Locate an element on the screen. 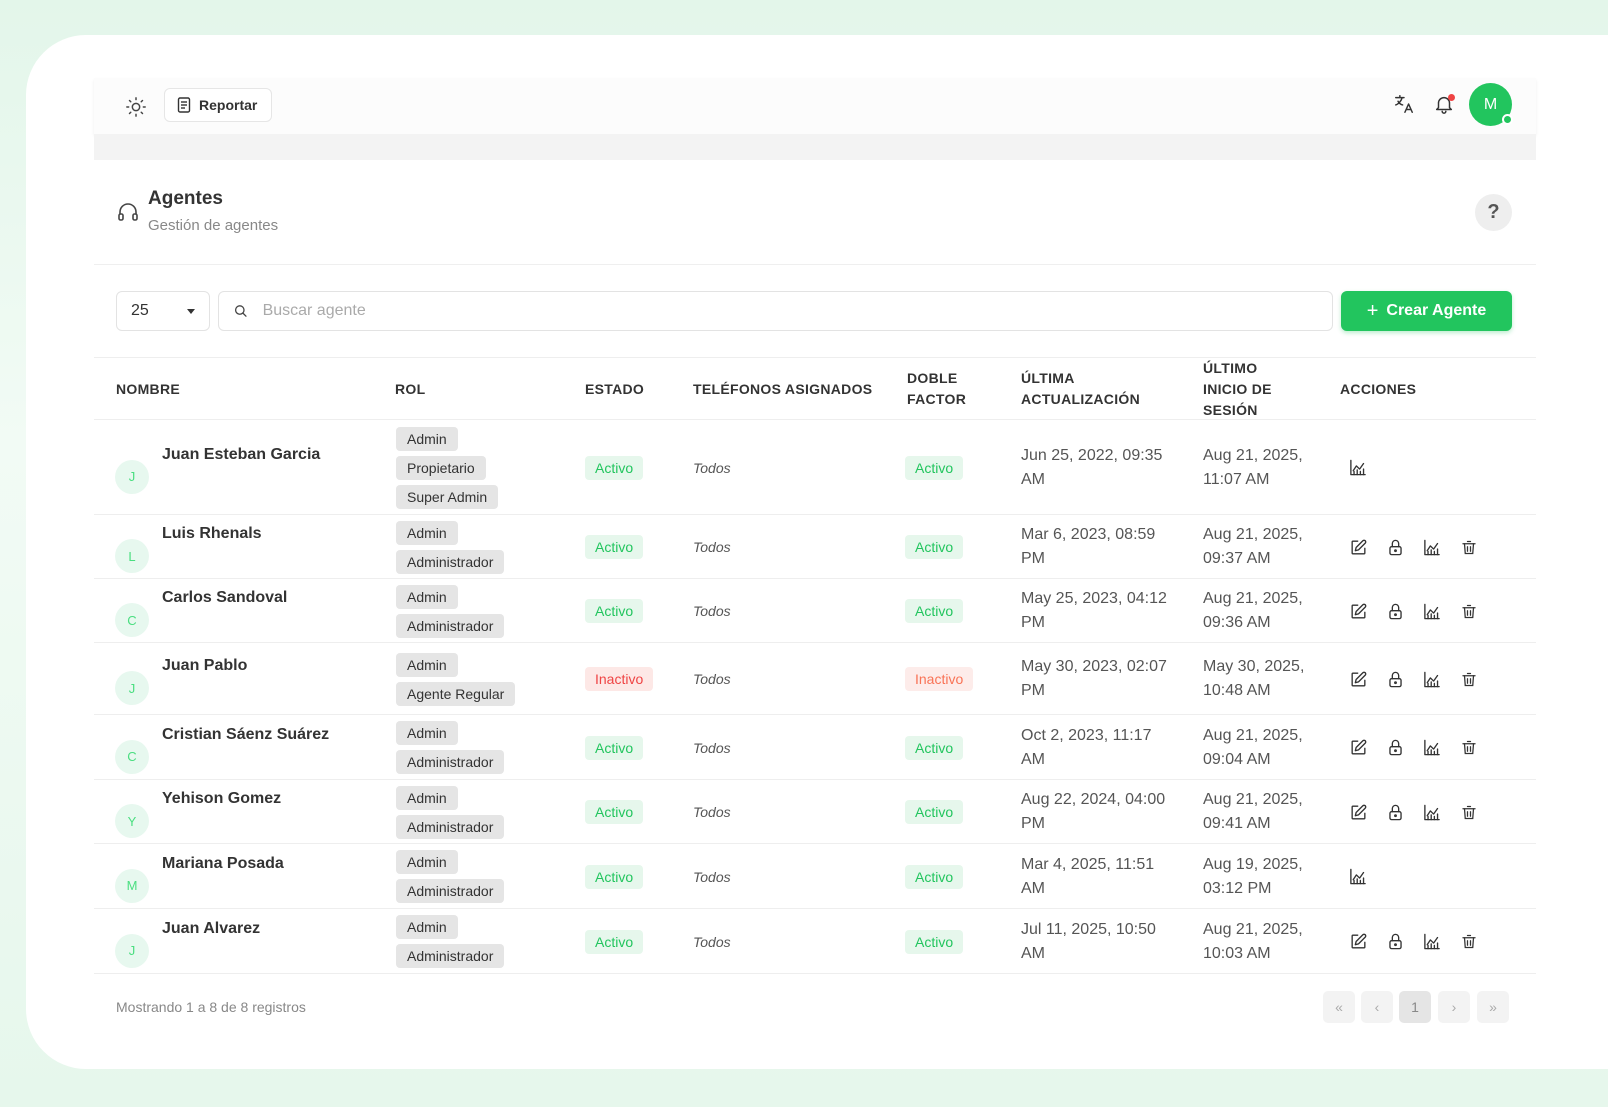 The height and width of the screenshot is (1107, 1608). notifications-button is located at coordinates (1444, 104).